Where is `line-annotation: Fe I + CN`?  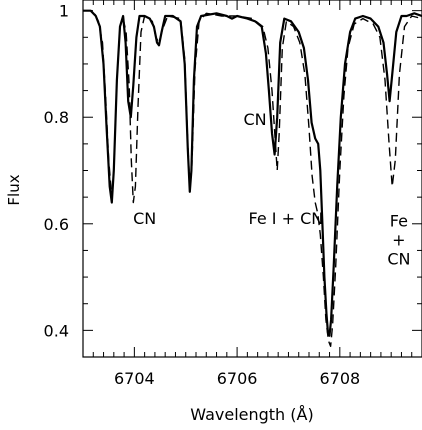
line-annotation: Fe I + CN is located at coordinates (286, 218).